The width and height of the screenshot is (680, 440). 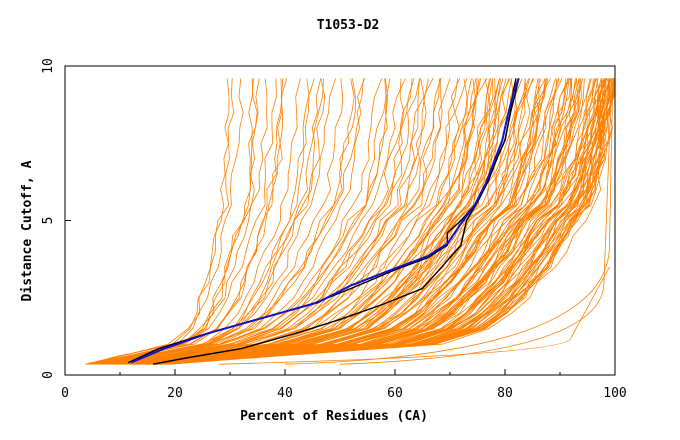 What do you see at coordinates (48, 221) in the screenshot?
I see `y-tick-label: 5` at bounding box center [48, 221].